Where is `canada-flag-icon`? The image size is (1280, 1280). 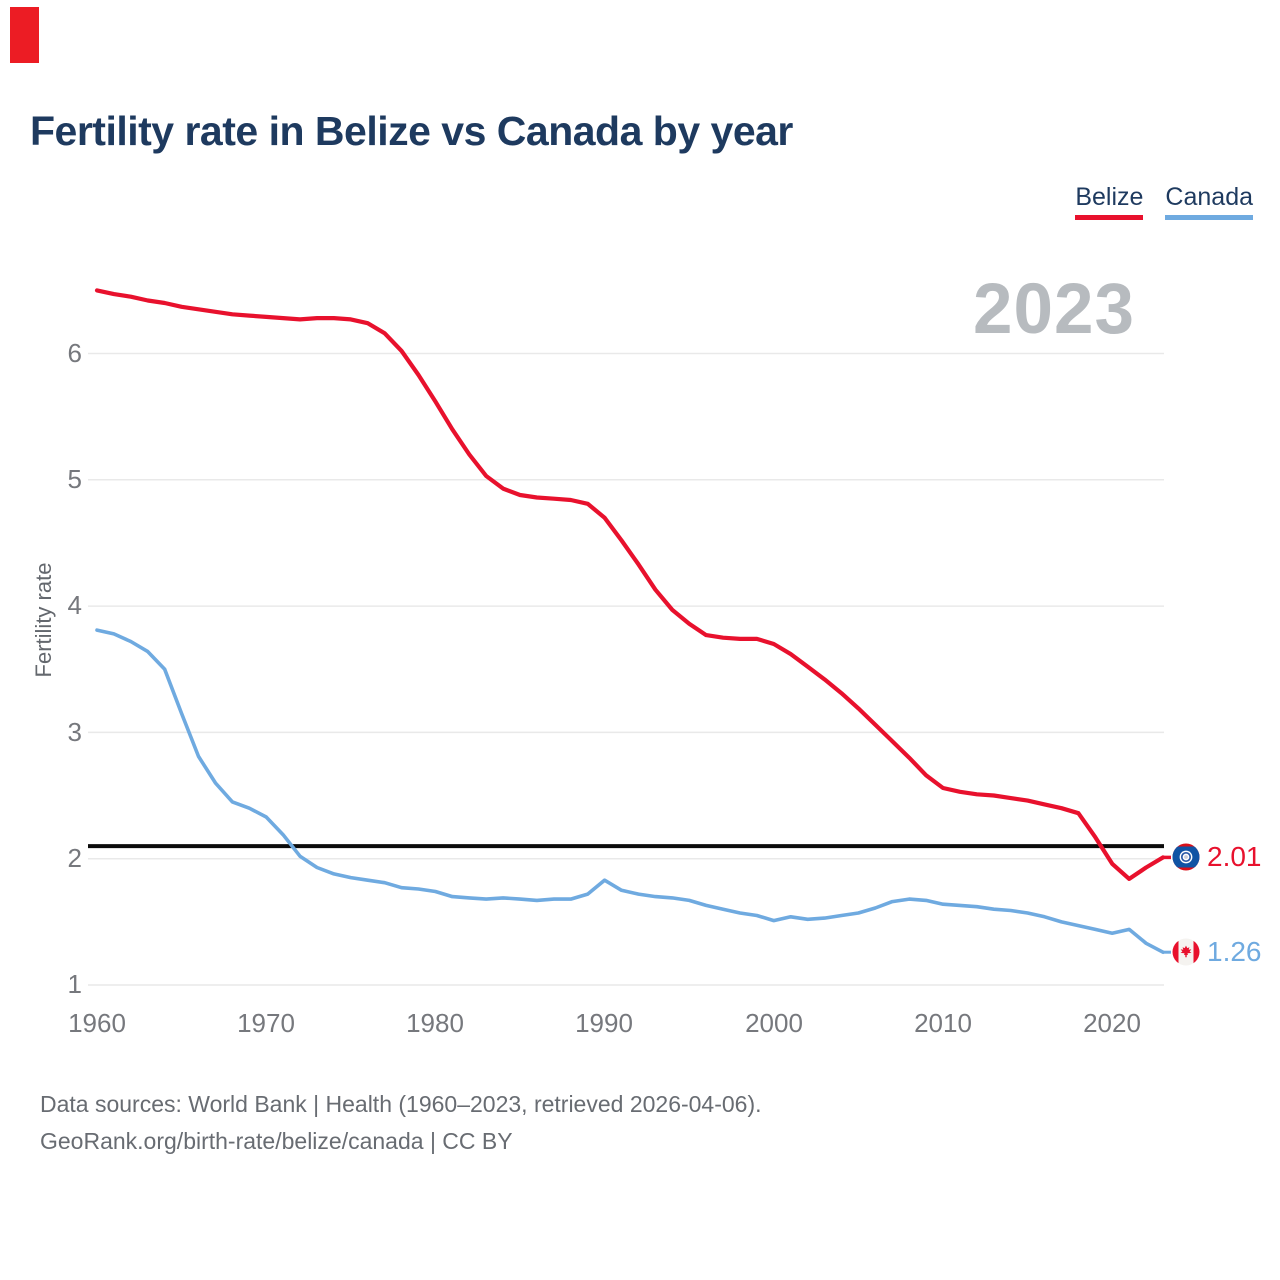
canada-flag-icon is located at coordinates (1186, 952).